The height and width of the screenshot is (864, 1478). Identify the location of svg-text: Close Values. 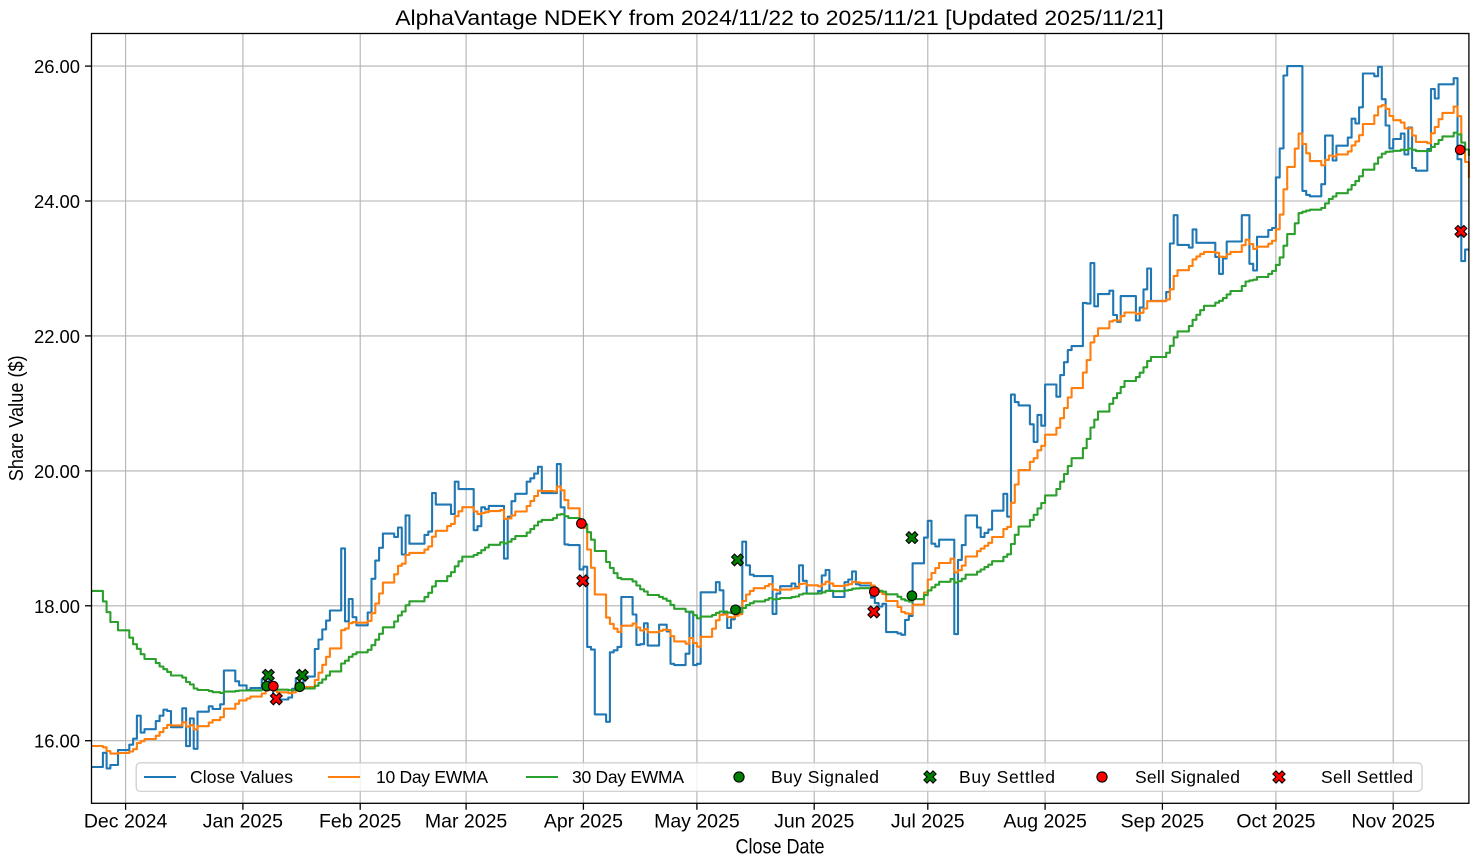
(241, 777).